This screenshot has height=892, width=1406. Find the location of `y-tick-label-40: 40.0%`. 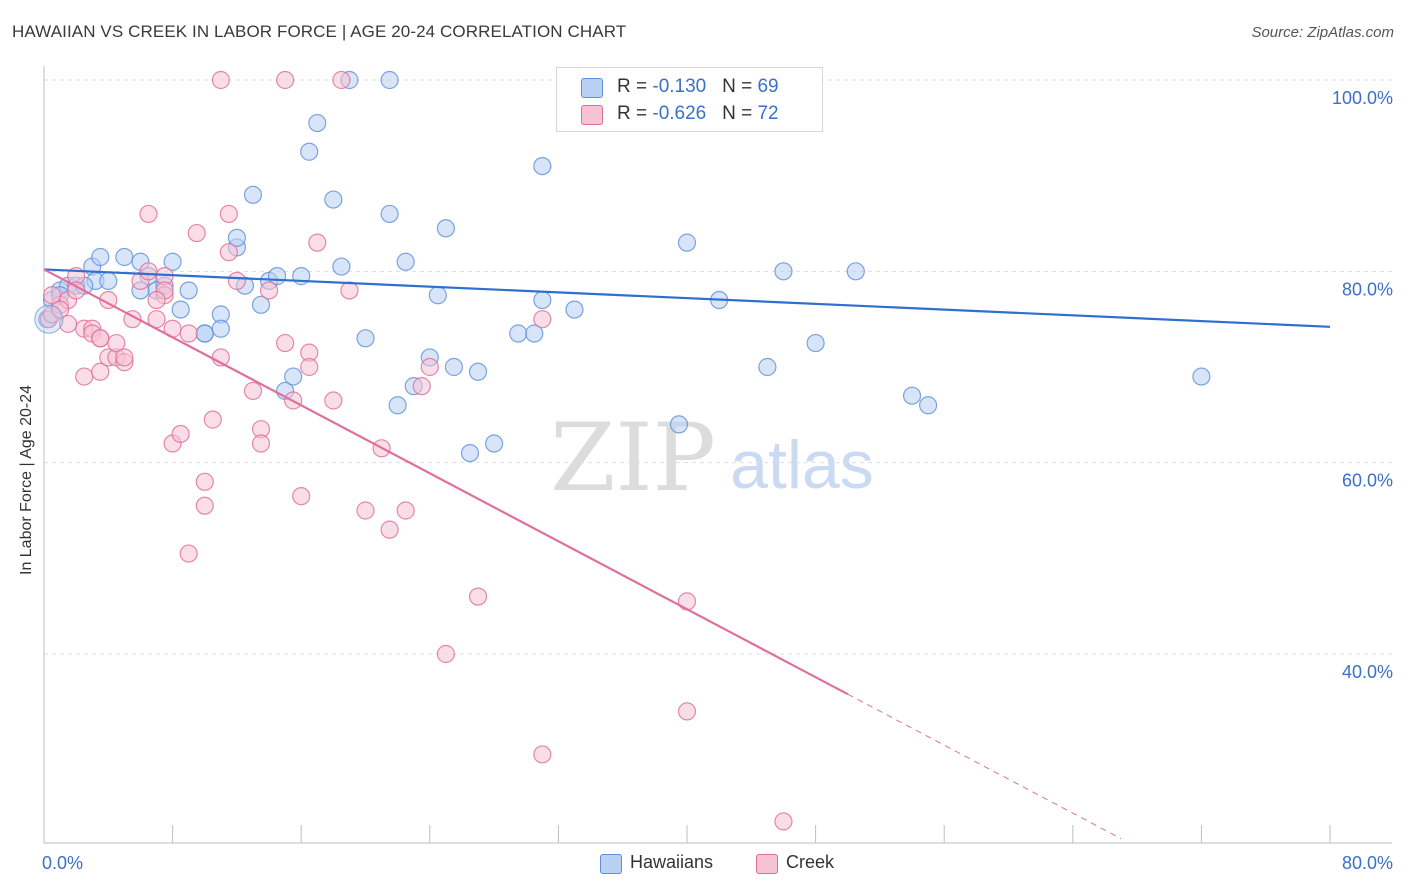

y-tick-label-40: 40.0% is located at coordinates (1367, 672).